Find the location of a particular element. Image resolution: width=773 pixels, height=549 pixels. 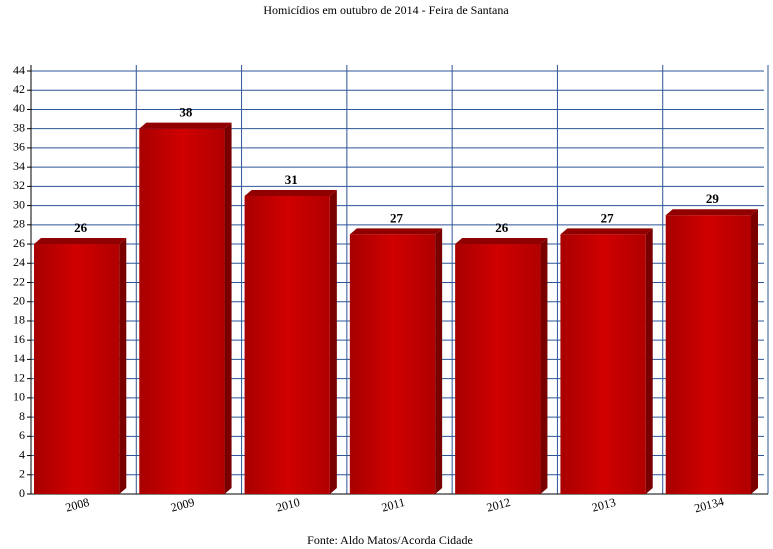

x-tick-label: 2011 is located at coordinates (393, 505).